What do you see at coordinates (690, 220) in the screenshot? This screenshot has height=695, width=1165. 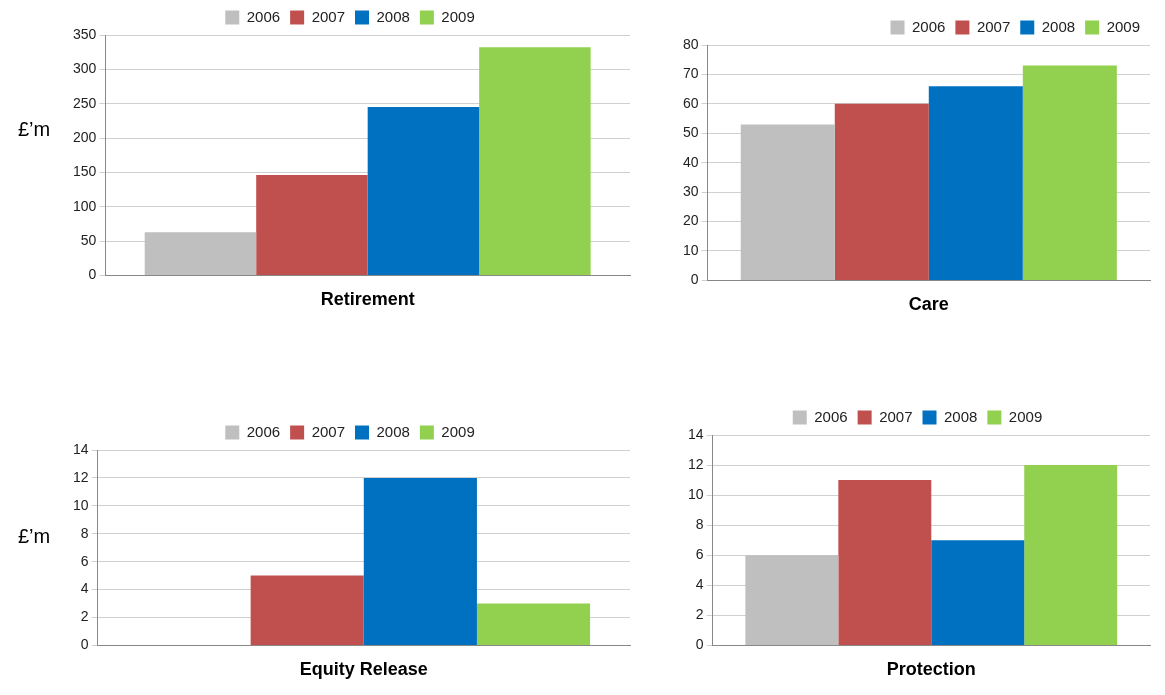 I see `y-tick-label: 20` at bounding box center [690, 220].